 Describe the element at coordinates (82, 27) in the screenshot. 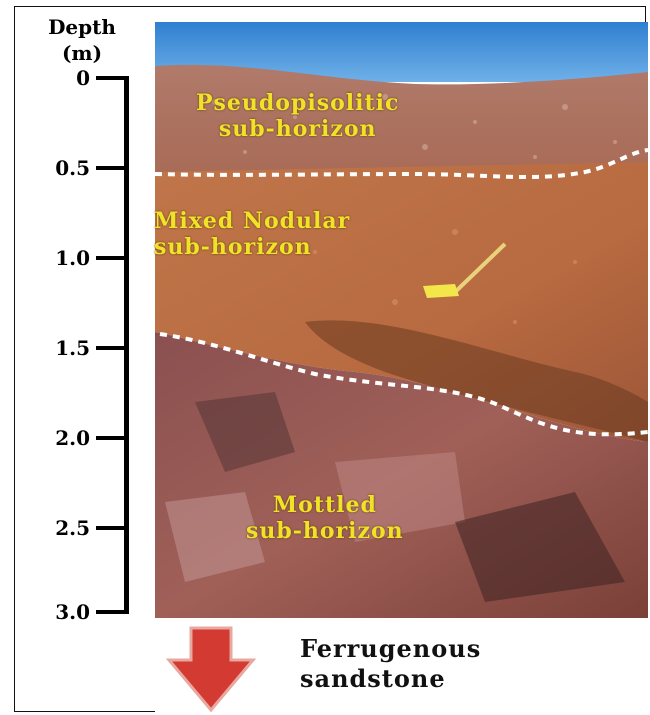

I see `depth-axis-title-line1: Depth` at that location.